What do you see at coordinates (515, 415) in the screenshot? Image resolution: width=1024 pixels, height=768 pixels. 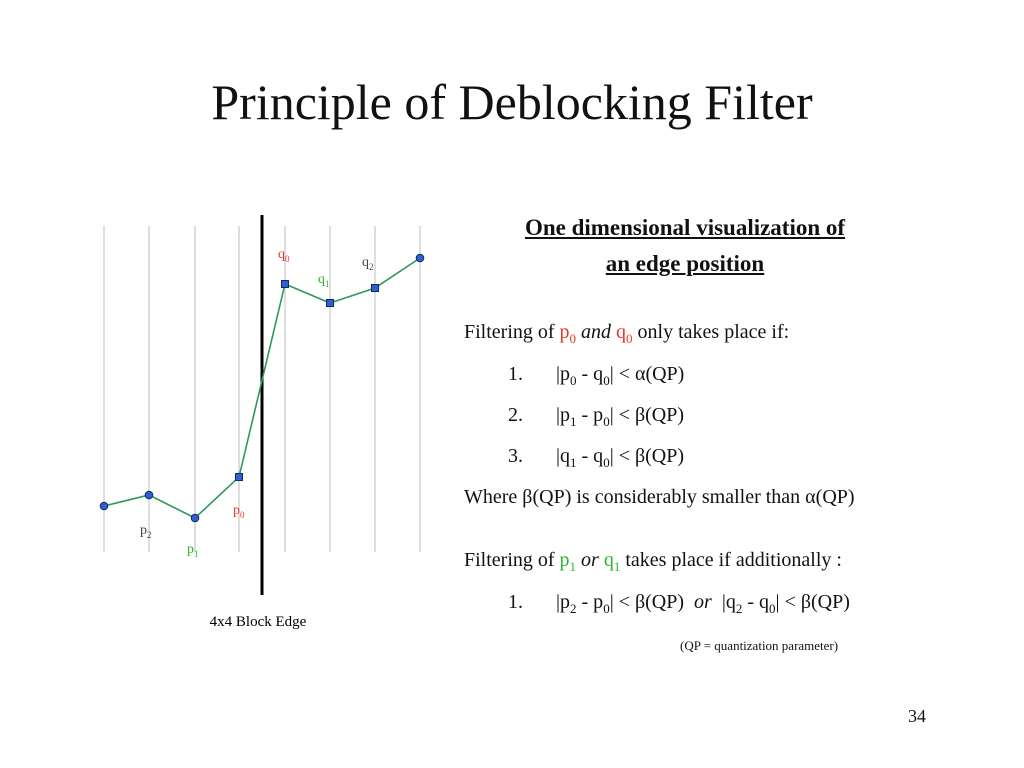 I see `condition-number: 2.` at bounding box center [515, 415].